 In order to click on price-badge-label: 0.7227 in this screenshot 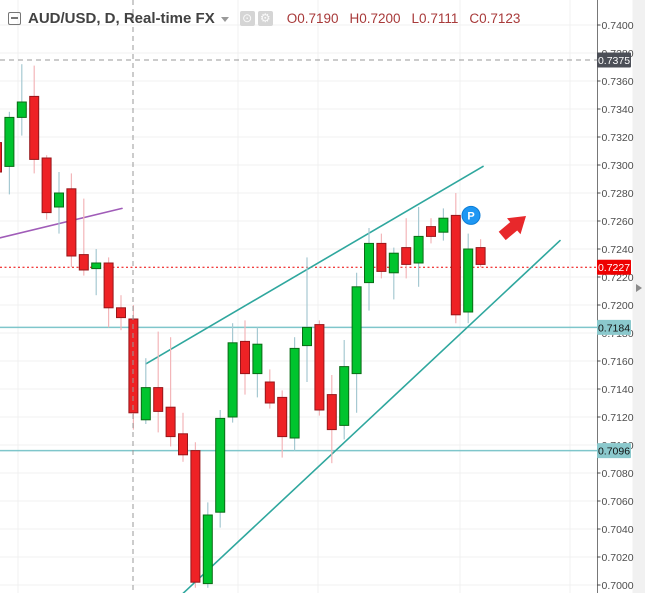, I will do `click(614, 268)`.